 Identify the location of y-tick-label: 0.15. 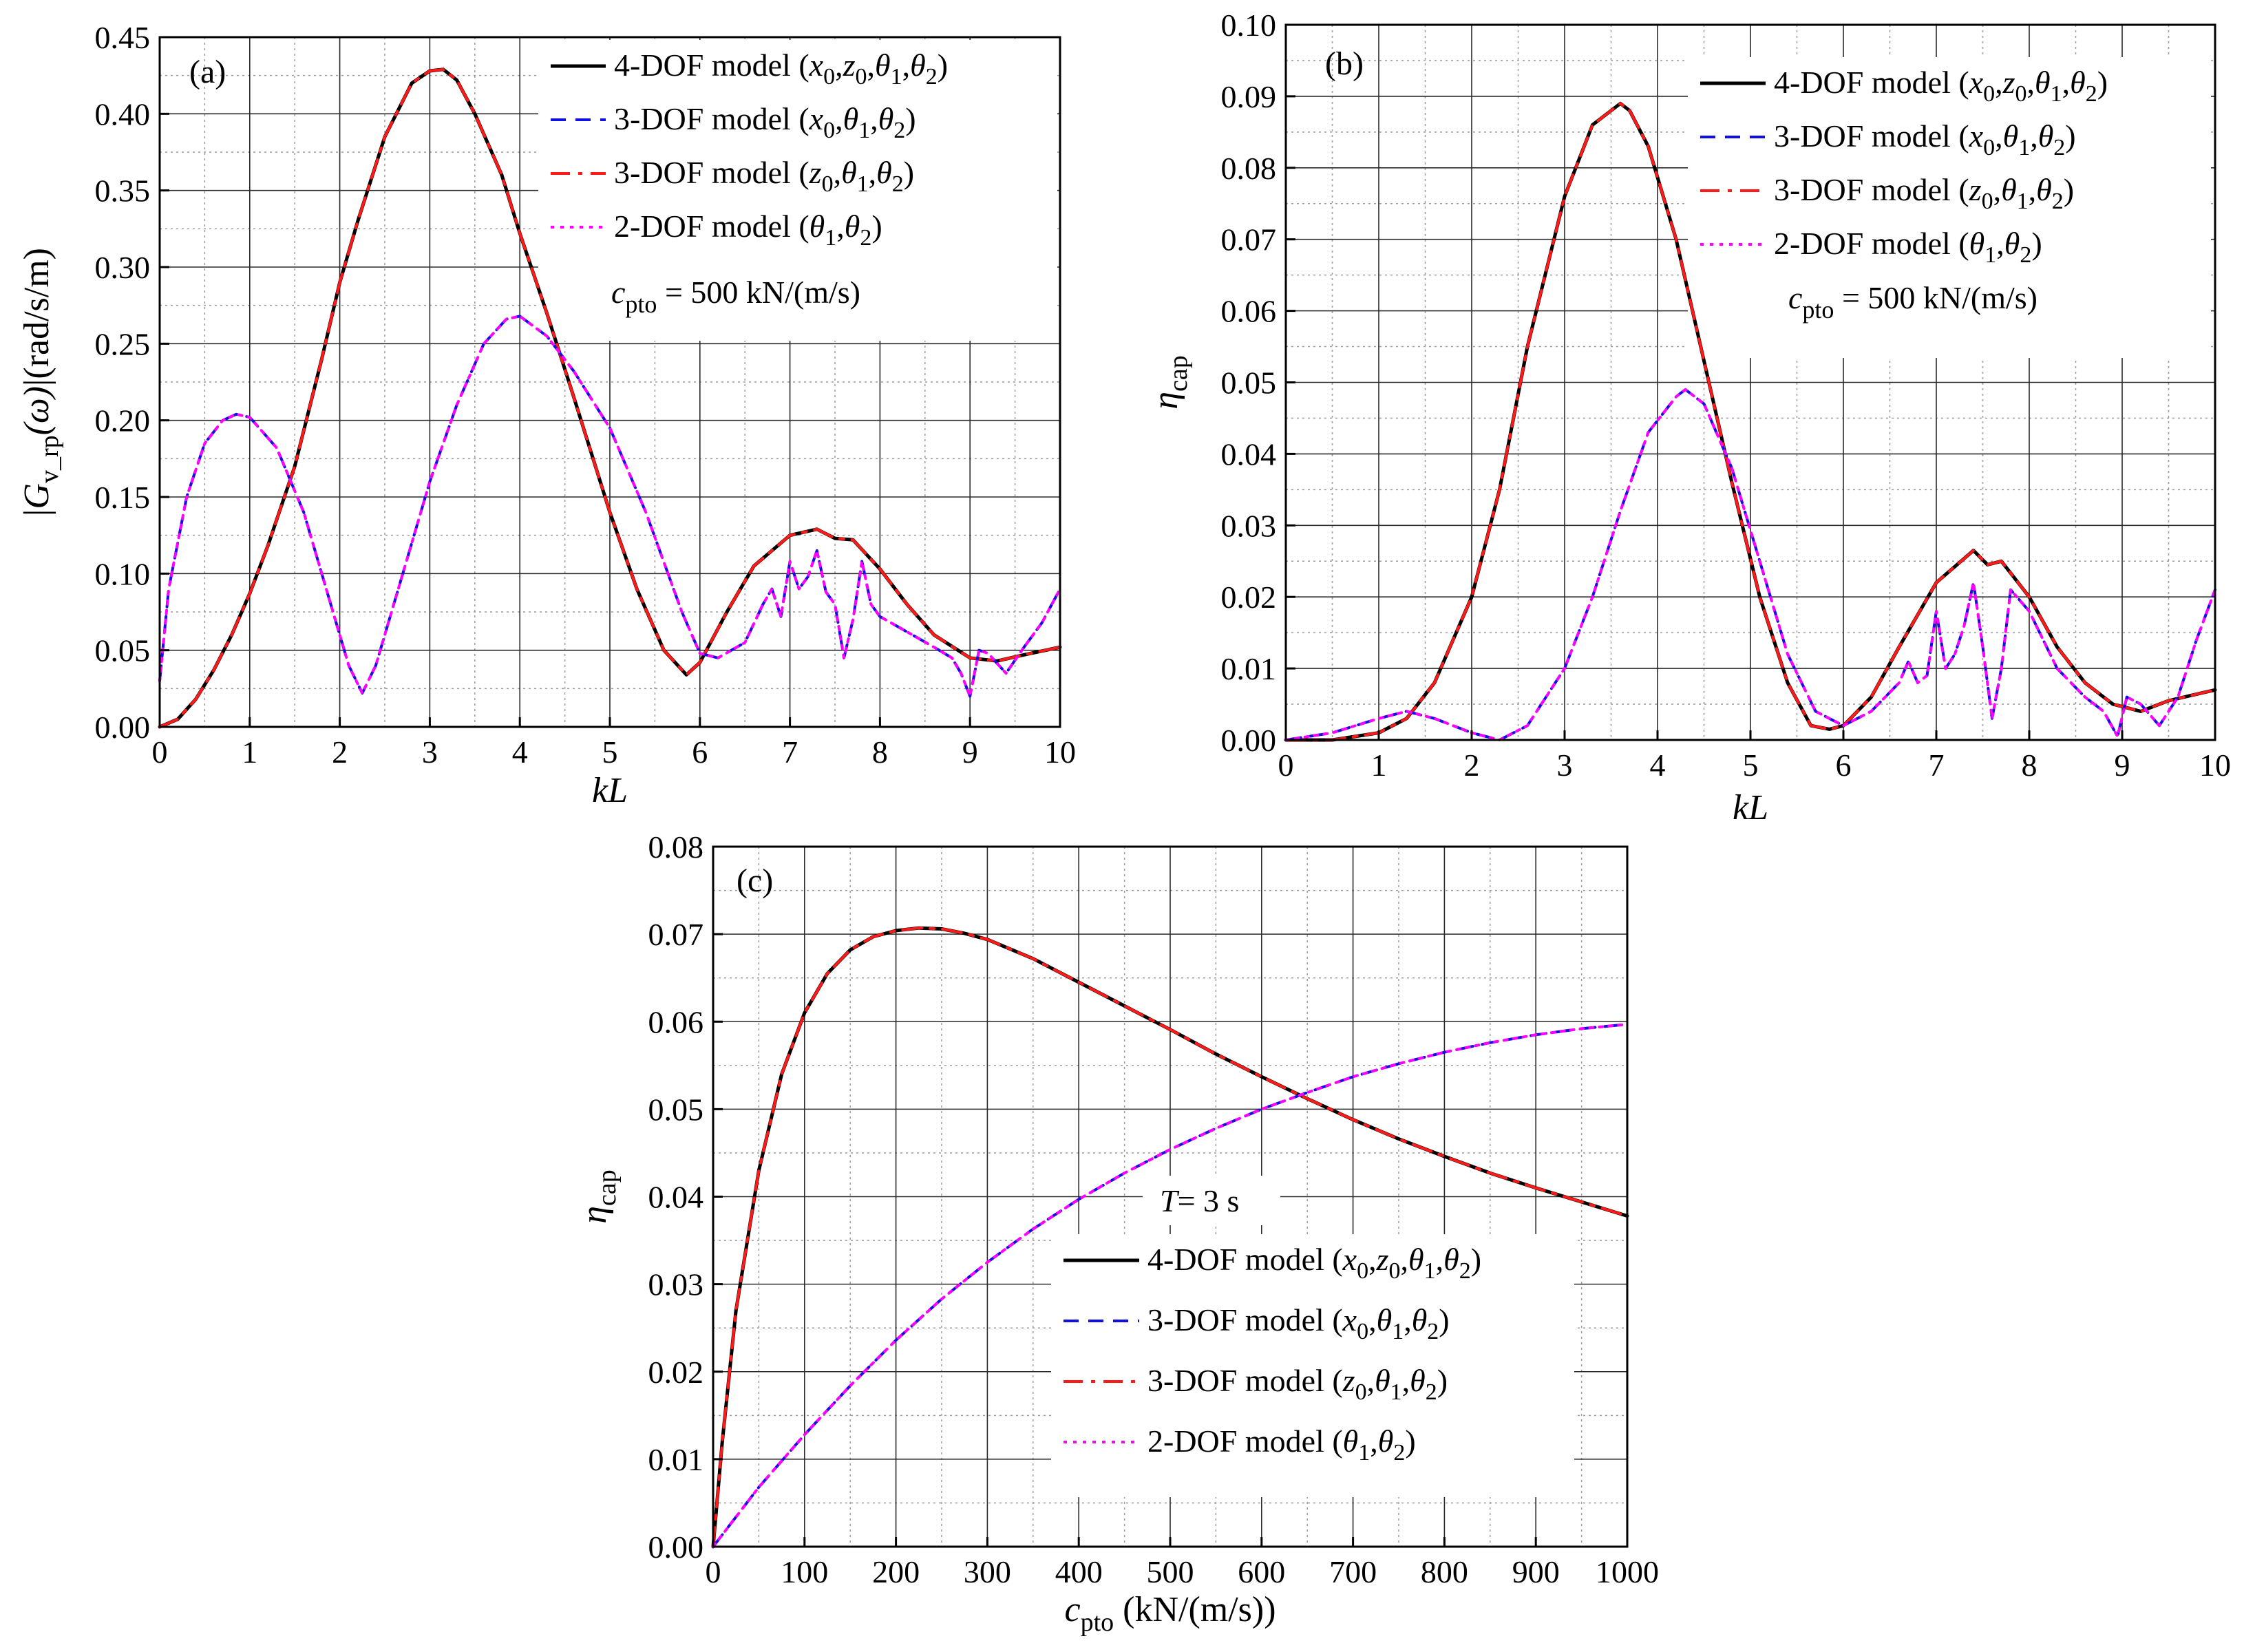
(123, 497).